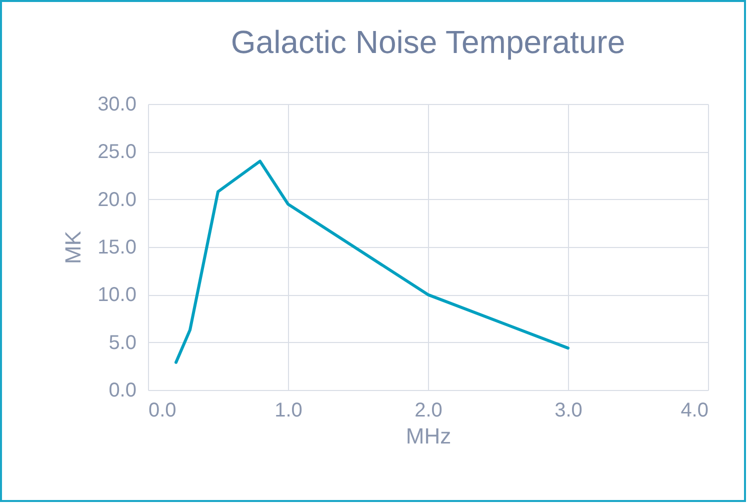 The height and width of the screenshot is (504, 748). I want to click on y-tick-label: 25.0, so click(117, 152).